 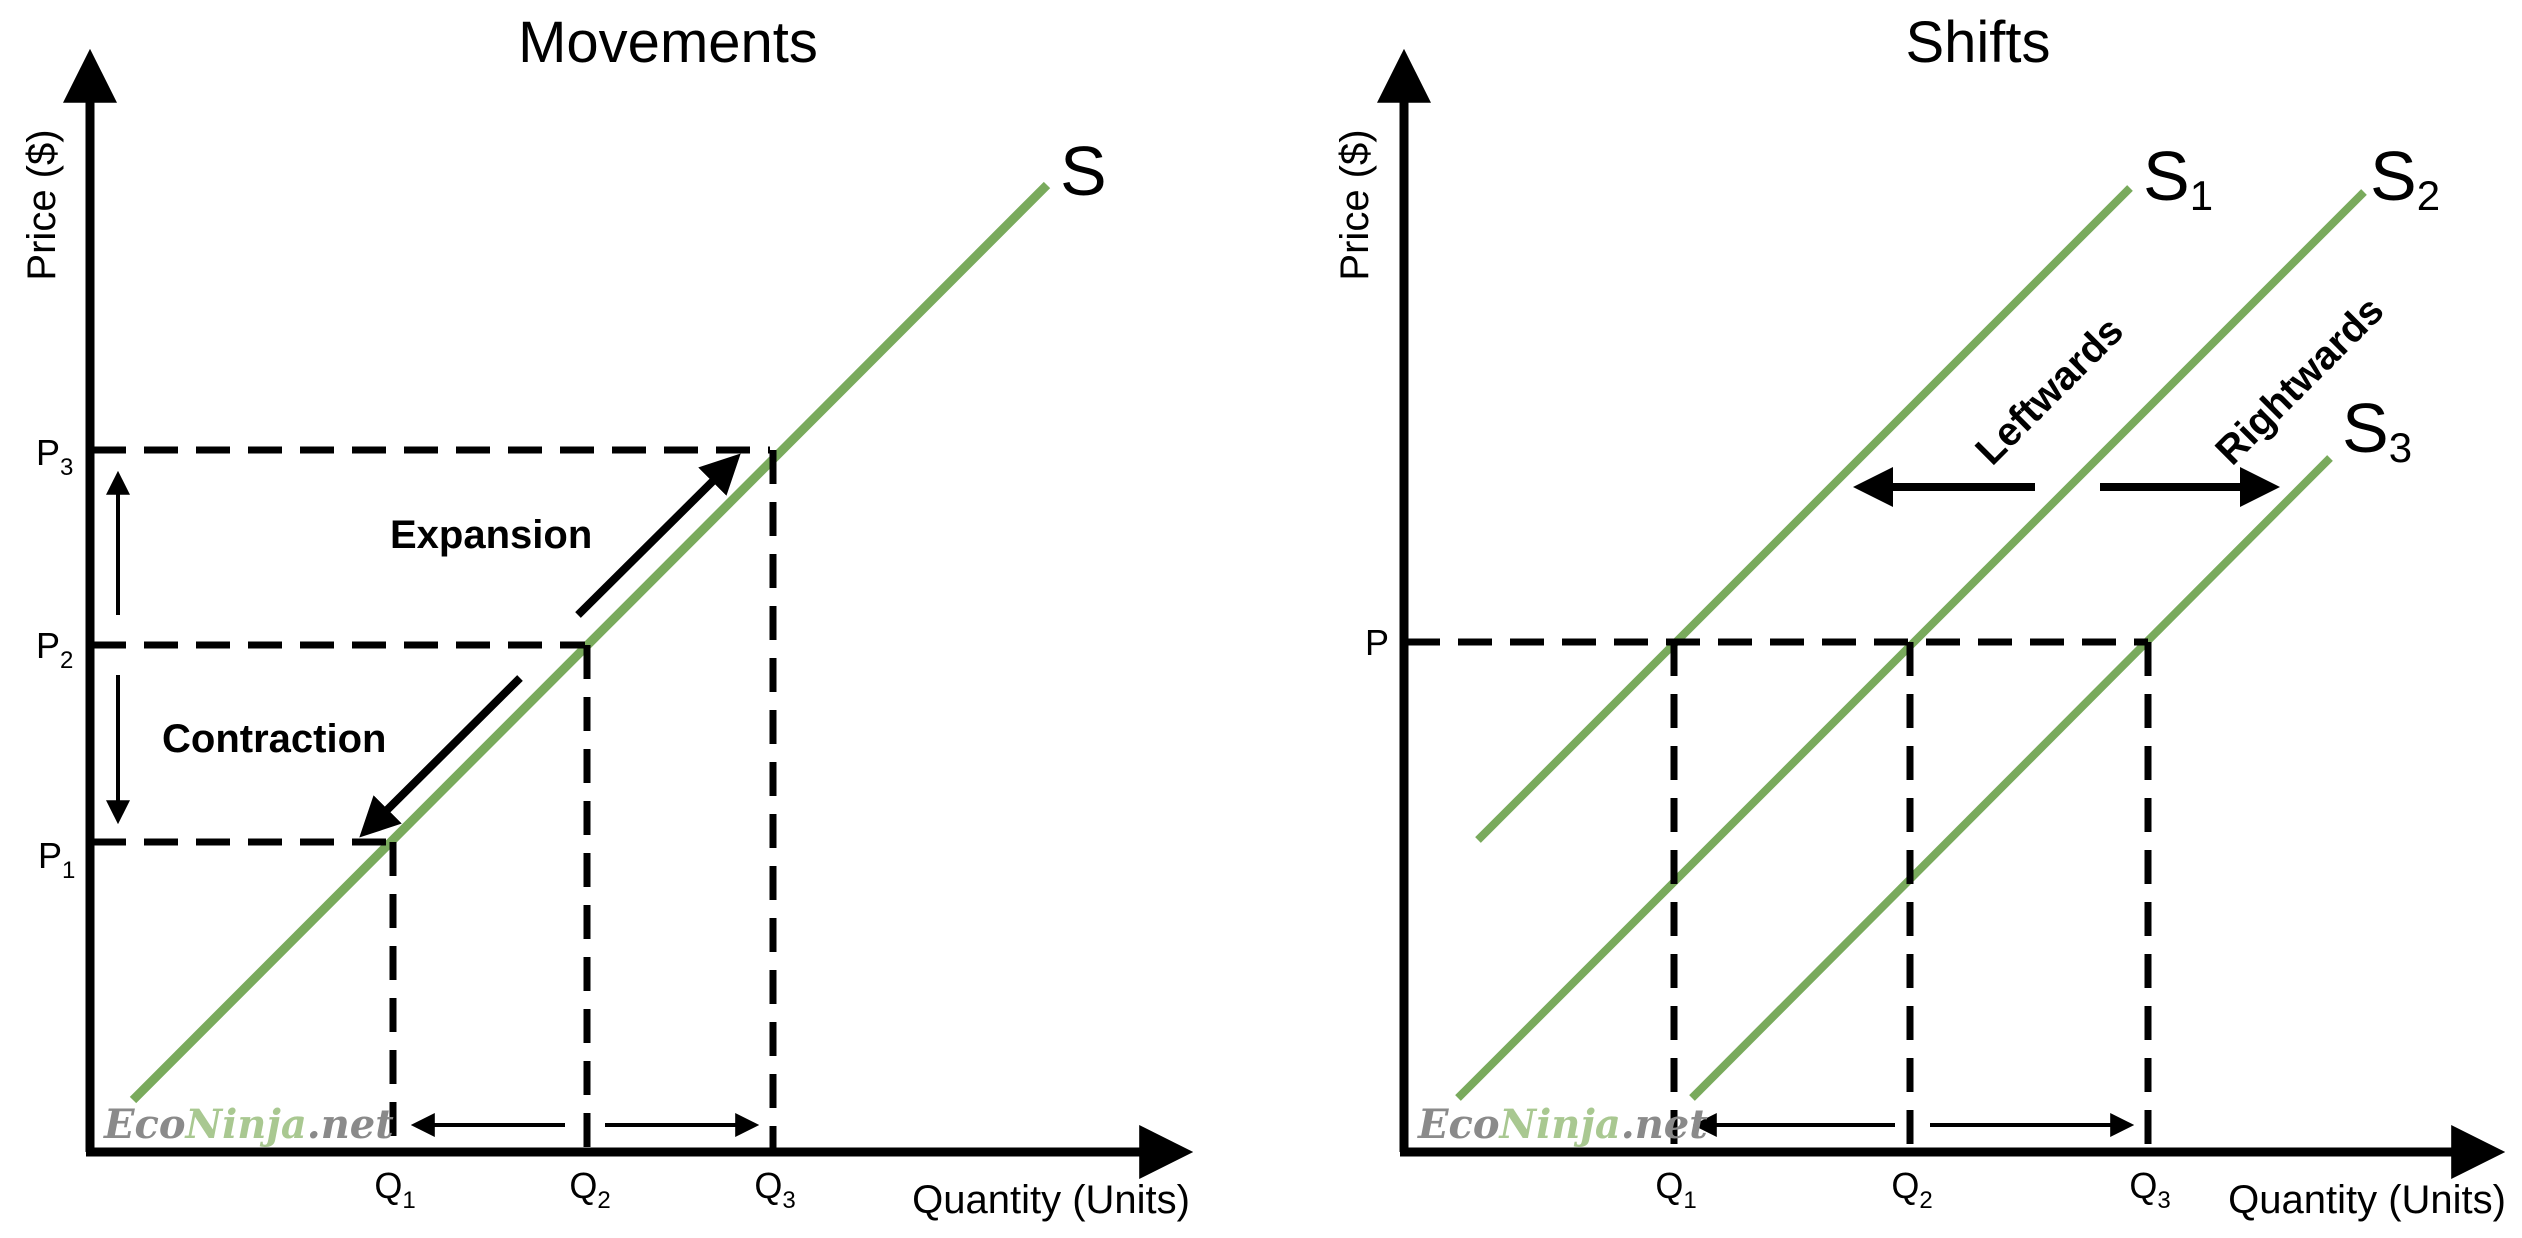 I want to click on expansion-arrow, so click(x=658, y=535).